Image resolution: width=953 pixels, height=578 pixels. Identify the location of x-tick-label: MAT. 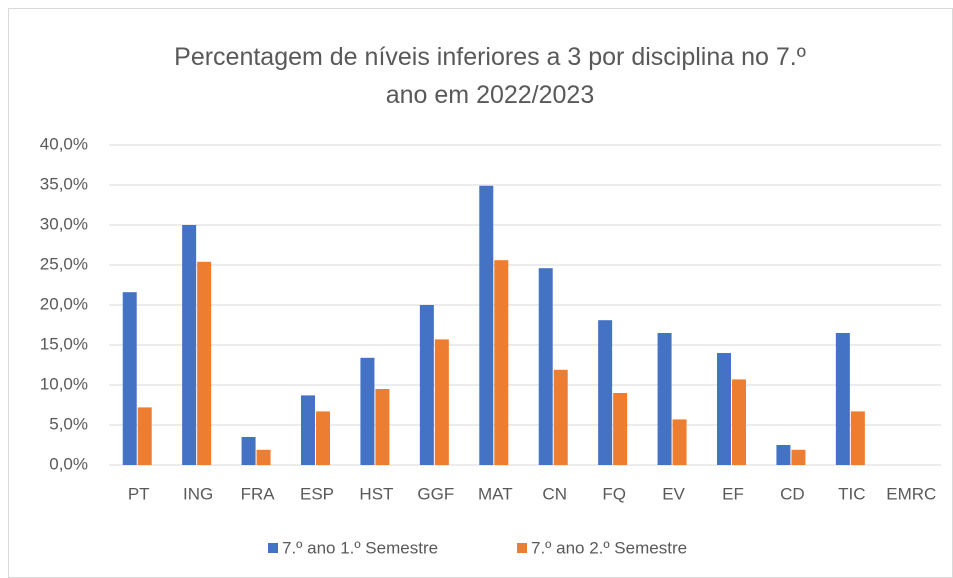
(495, 493).